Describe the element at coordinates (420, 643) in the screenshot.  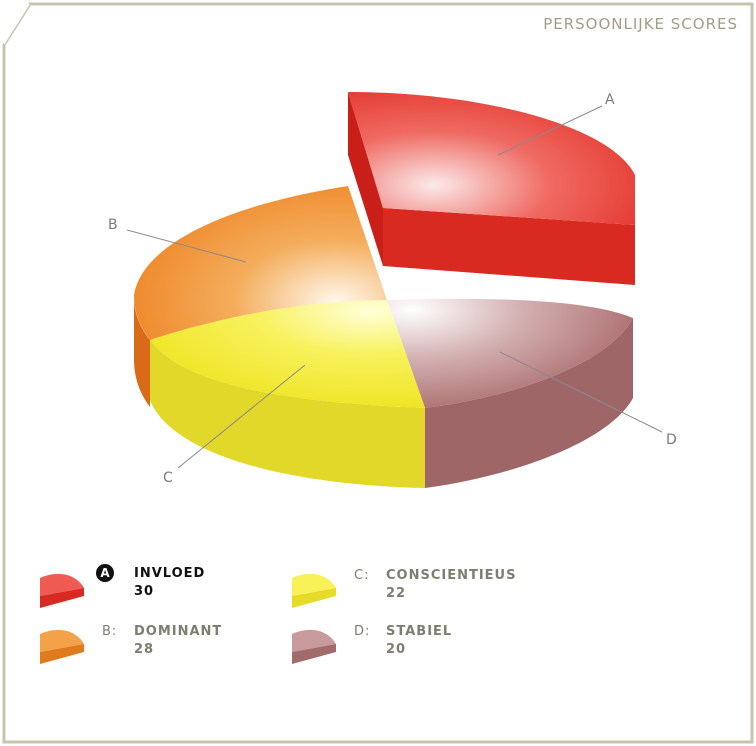
I see `legend-item-d: D: STABIEL 20` at that location.